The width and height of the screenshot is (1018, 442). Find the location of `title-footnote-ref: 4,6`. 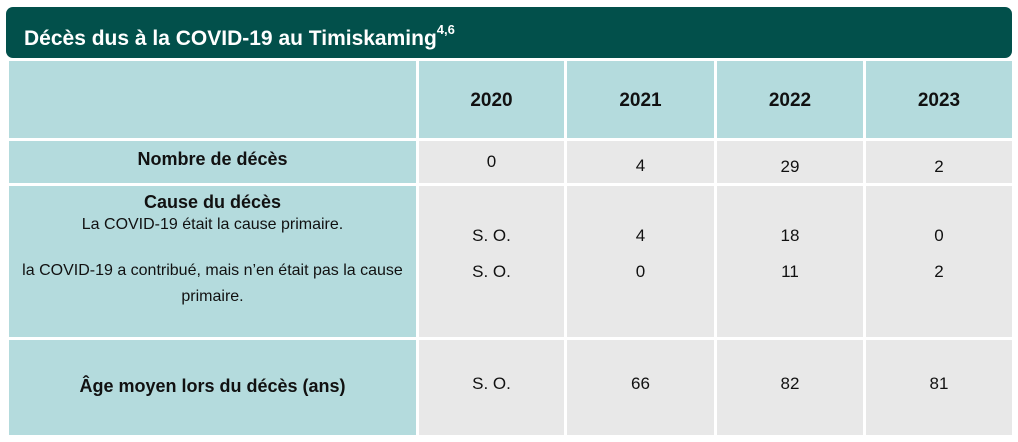

title-footnote-ref: 4,6 is located at coordinates (445, 29).